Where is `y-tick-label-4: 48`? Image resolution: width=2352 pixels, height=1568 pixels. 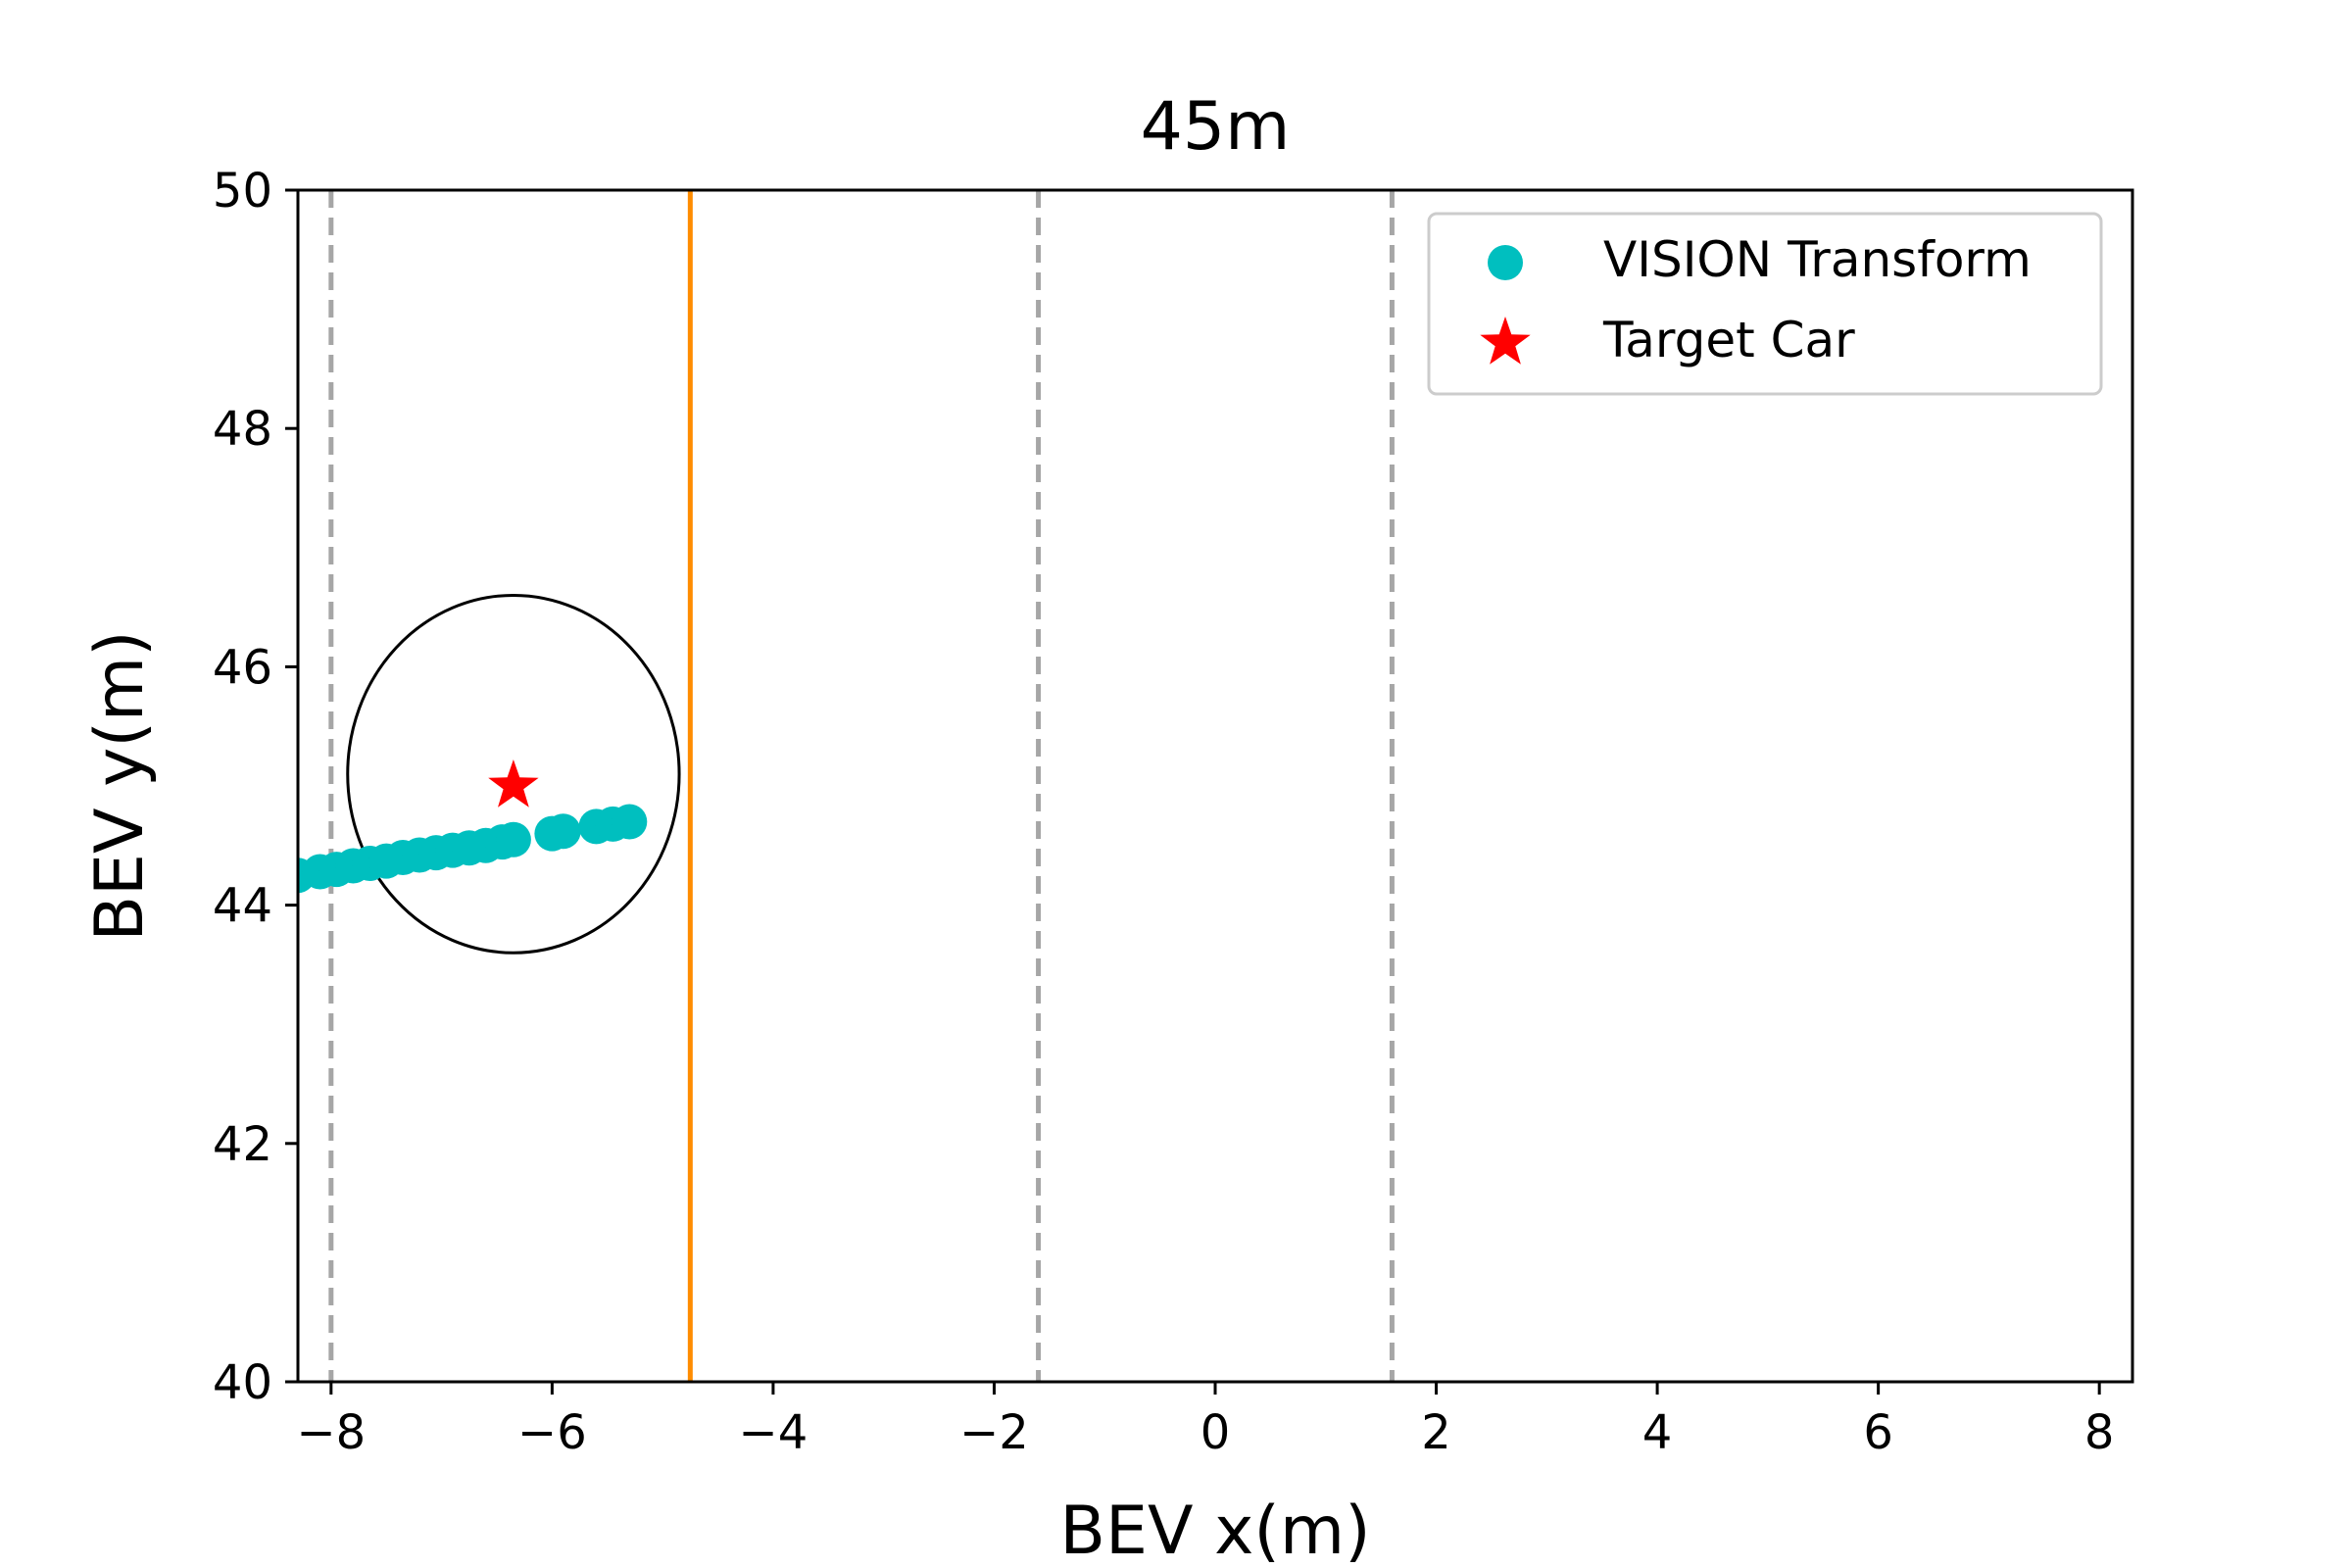 y-tick-label-4: 48 is located at coordinates (242, 429).